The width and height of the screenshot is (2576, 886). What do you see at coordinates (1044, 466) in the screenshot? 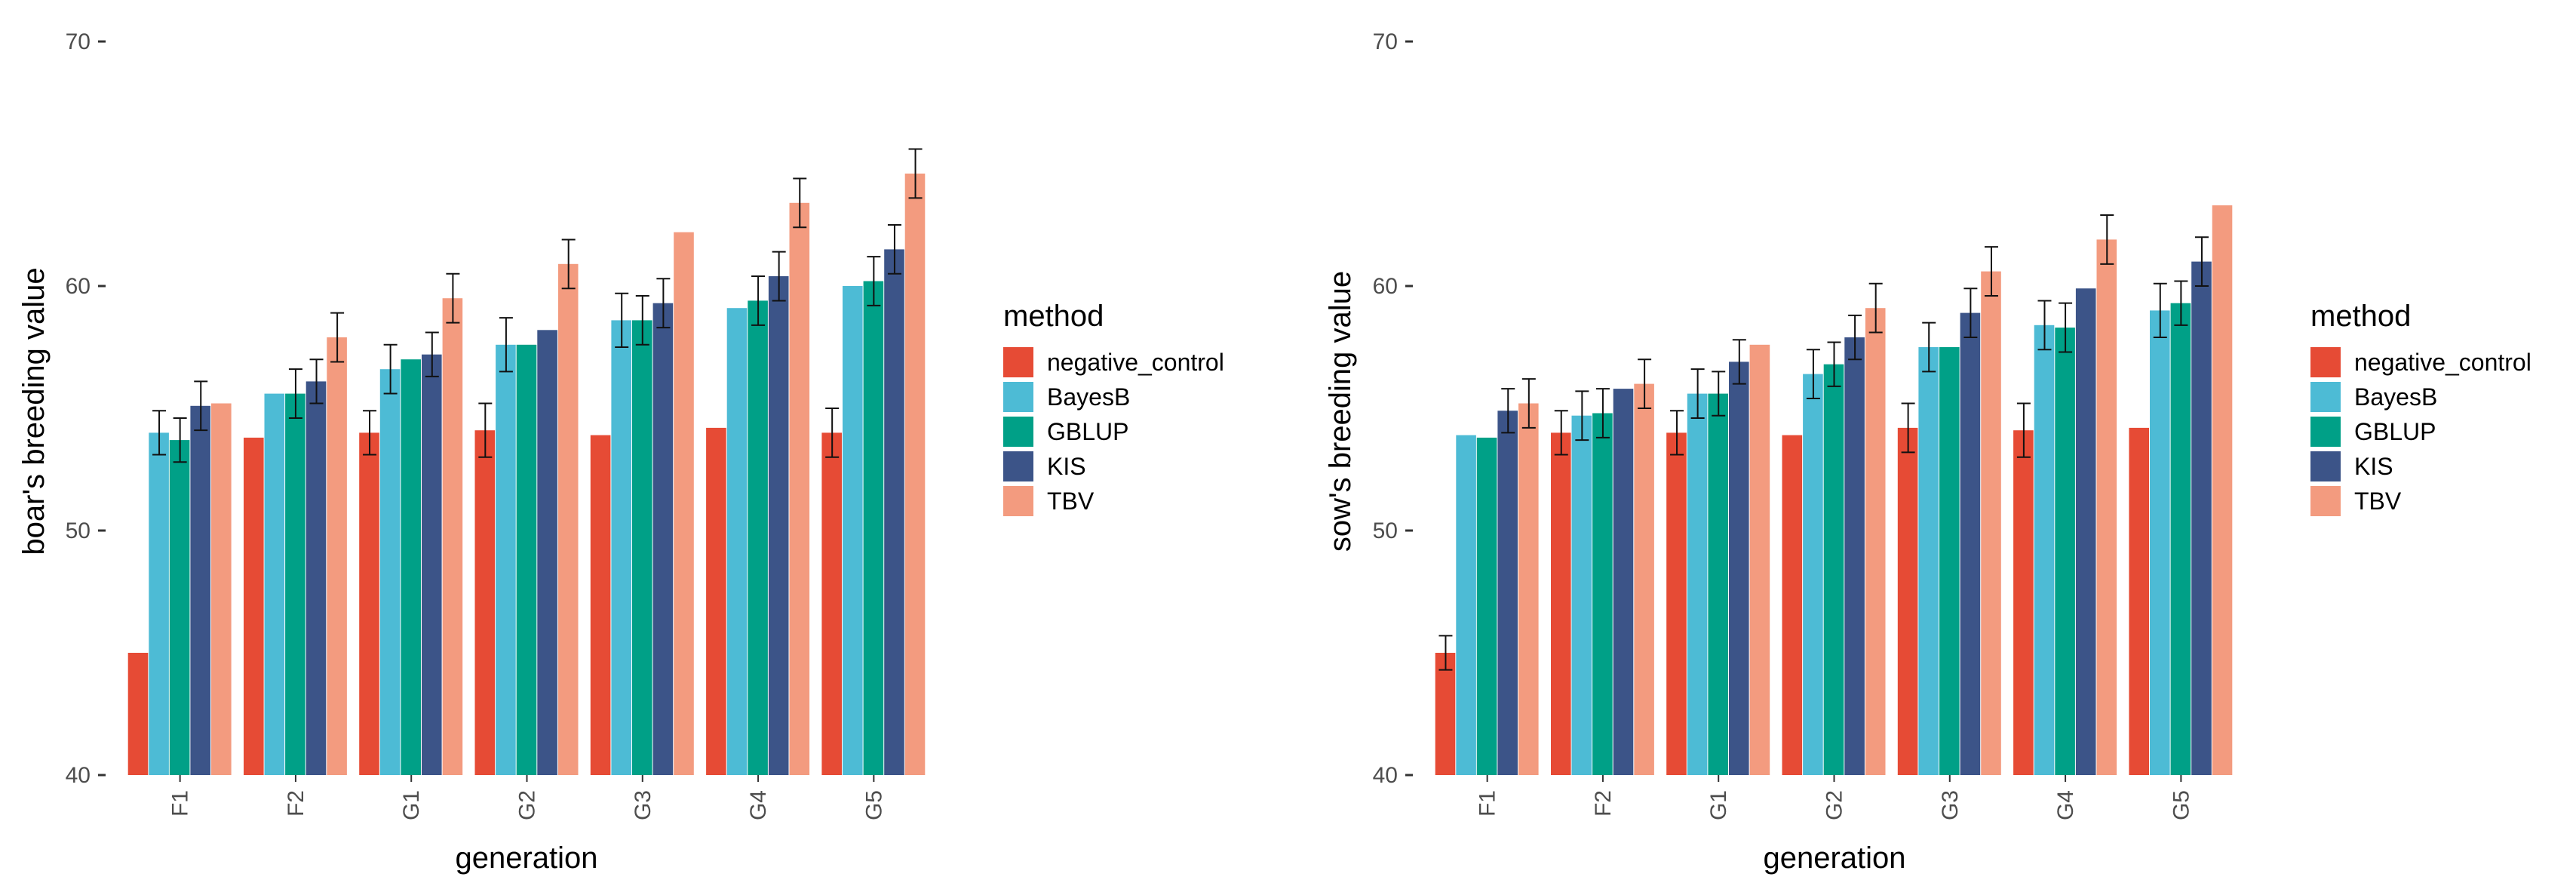
I see `boar-legend-item-KIS: KIS` at bounding box center [1044, 466].